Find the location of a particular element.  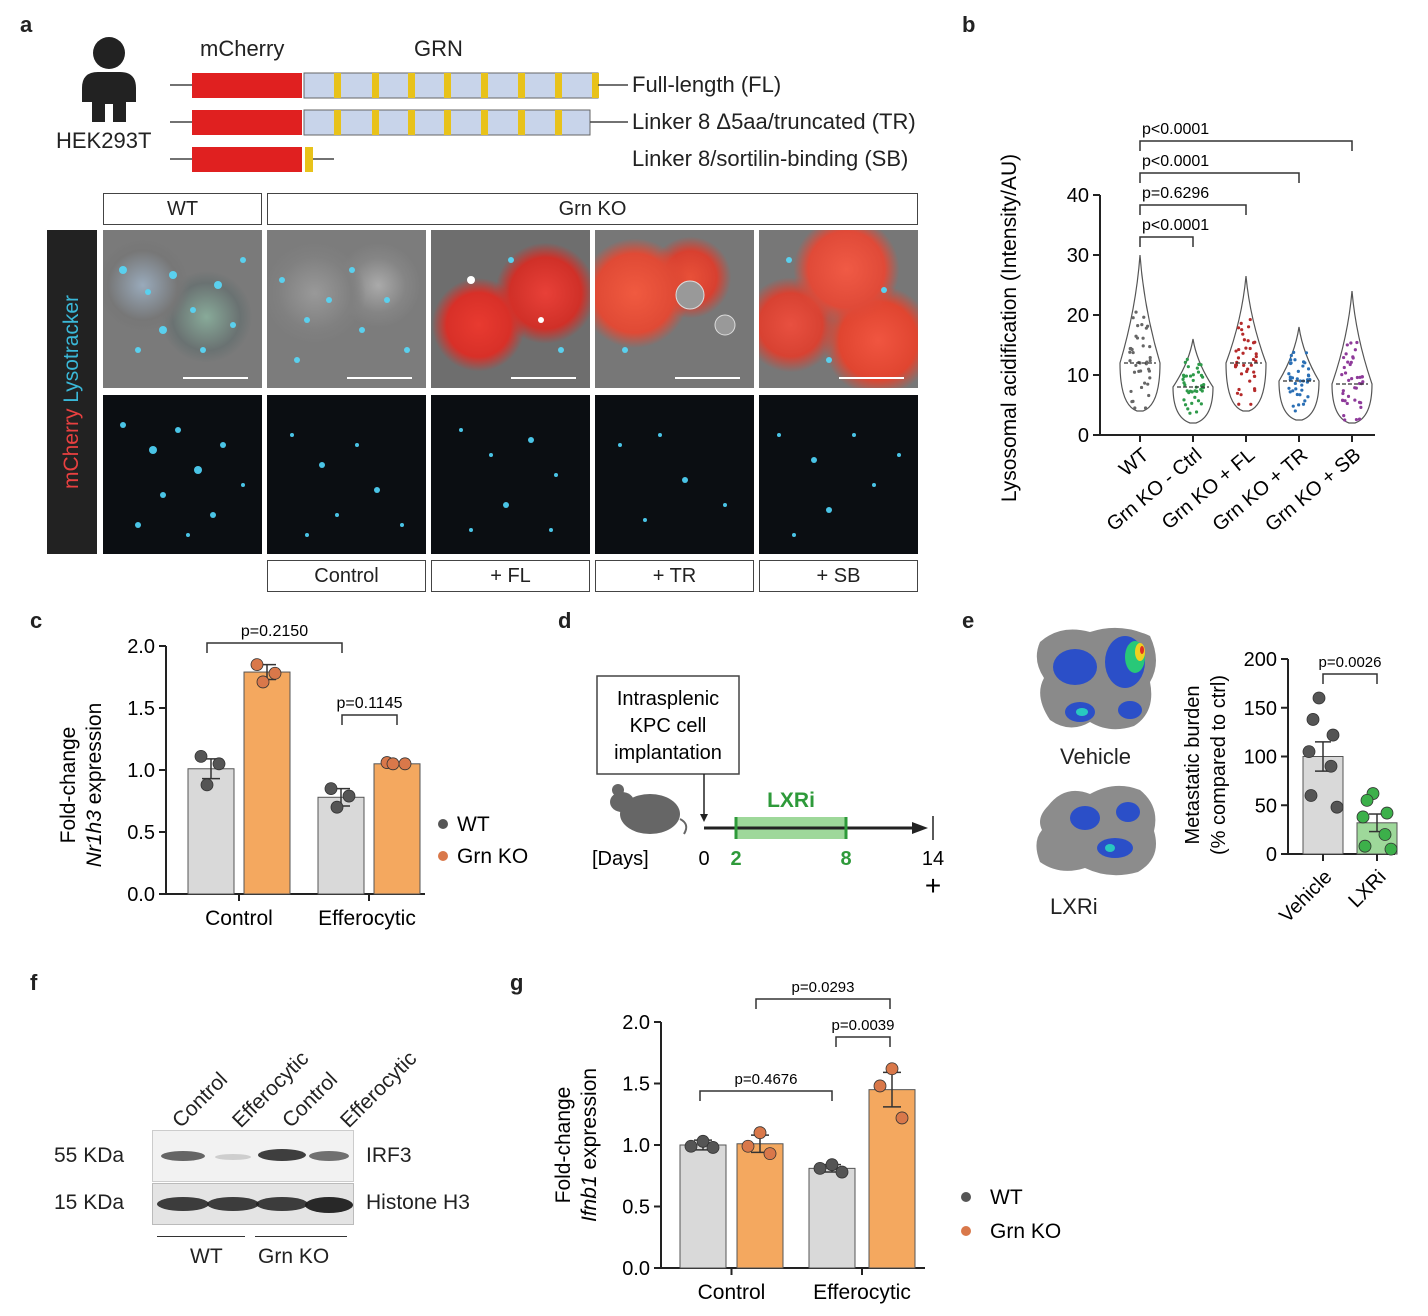

b-pvalue: p<0.0001 is located at coordinates (1175, 129).